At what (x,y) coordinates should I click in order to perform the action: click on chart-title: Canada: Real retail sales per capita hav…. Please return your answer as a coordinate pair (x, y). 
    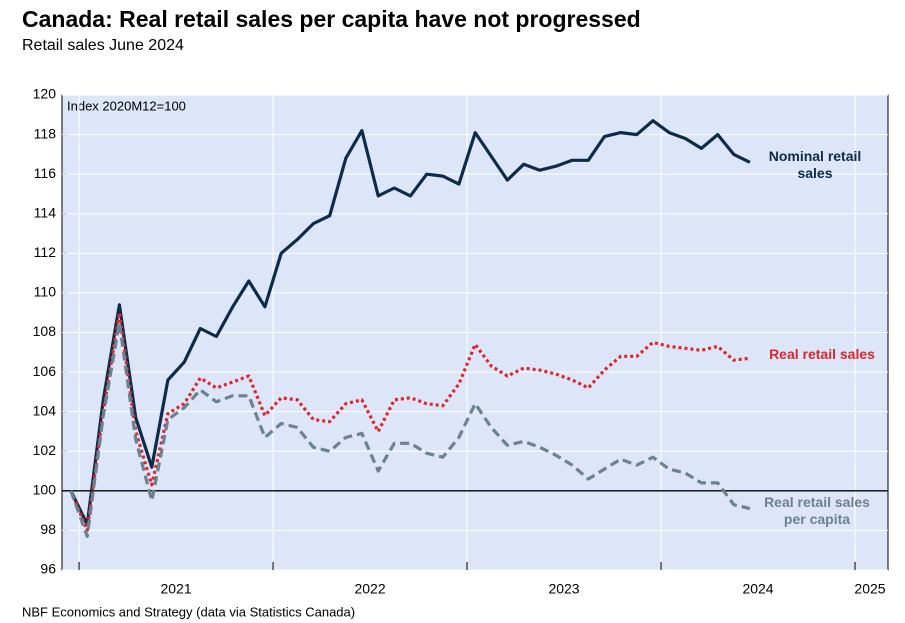
    Looking at the image, I should click on (331, 19).